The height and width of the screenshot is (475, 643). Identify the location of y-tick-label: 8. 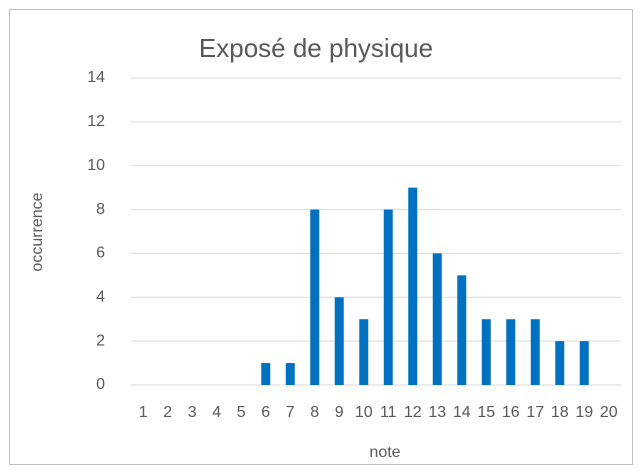
(100, 209).